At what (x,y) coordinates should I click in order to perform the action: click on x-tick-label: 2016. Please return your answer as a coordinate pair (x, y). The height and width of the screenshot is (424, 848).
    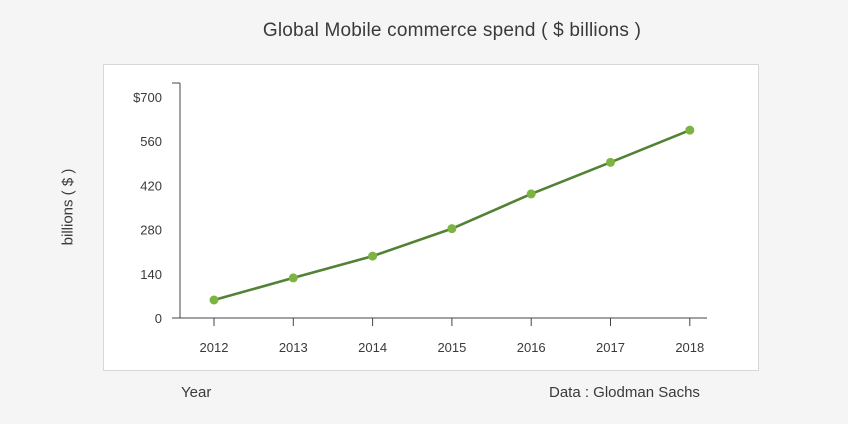
    Looking at the image, I should click on (531, 347).